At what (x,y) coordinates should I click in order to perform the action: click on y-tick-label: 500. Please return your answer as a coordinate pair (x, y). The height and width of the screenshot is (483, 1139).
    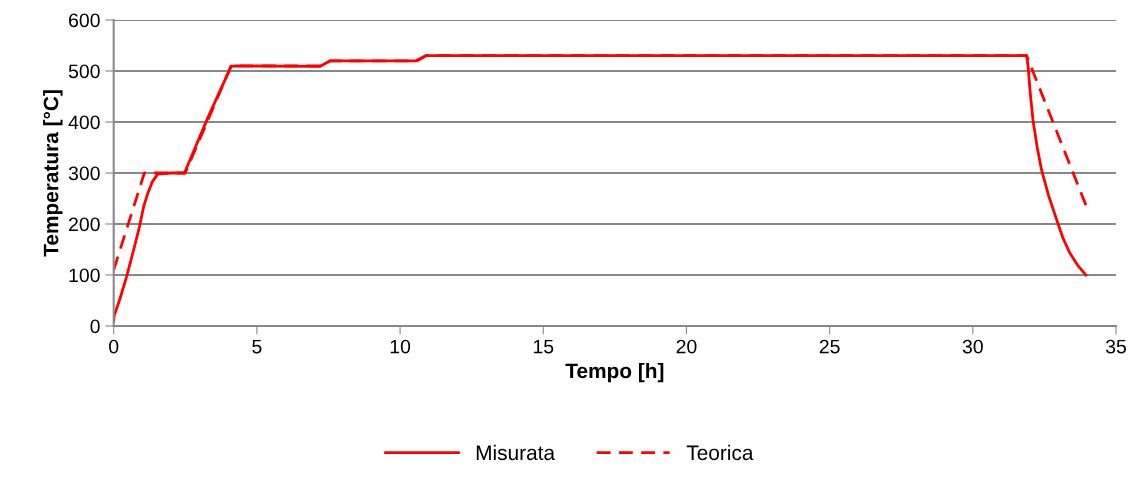
    Looking at the image, I should click on (84, 71).